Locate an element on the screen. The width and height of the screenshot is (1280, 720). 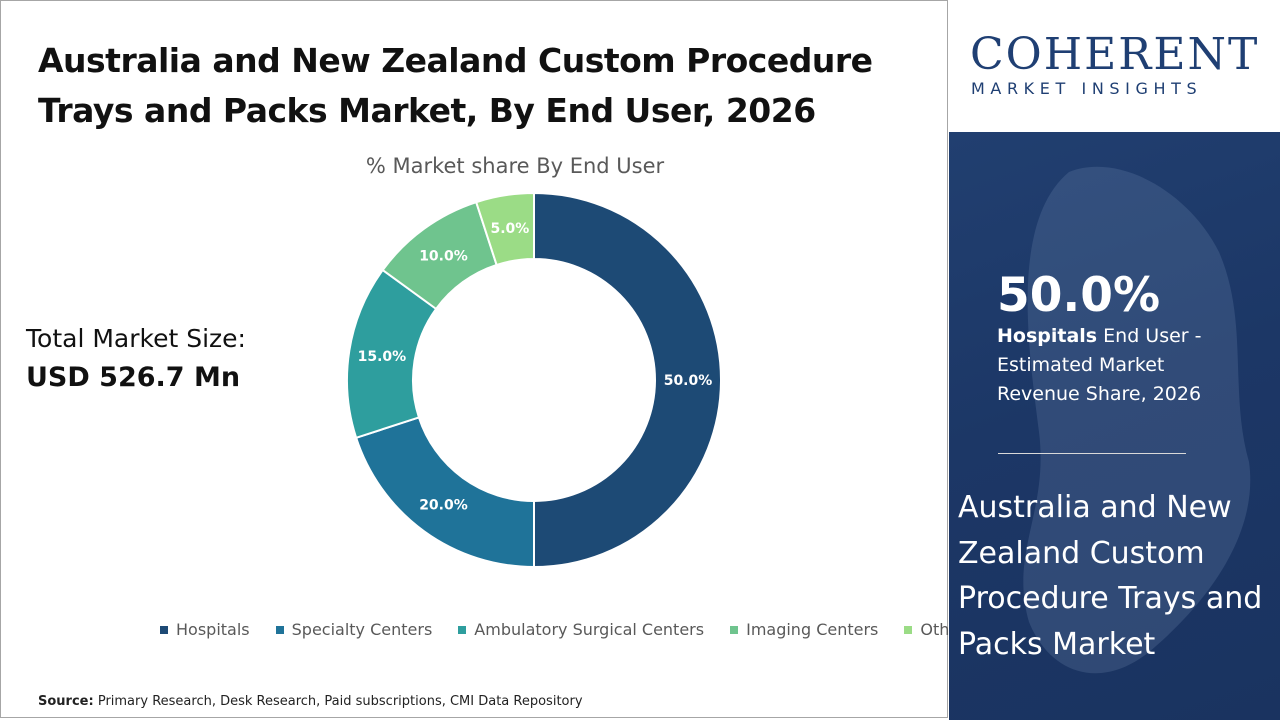
legend-item-ambulatory-surgical-centers: Ambulatory Surgical Centers is located at coordinates (581, 629).